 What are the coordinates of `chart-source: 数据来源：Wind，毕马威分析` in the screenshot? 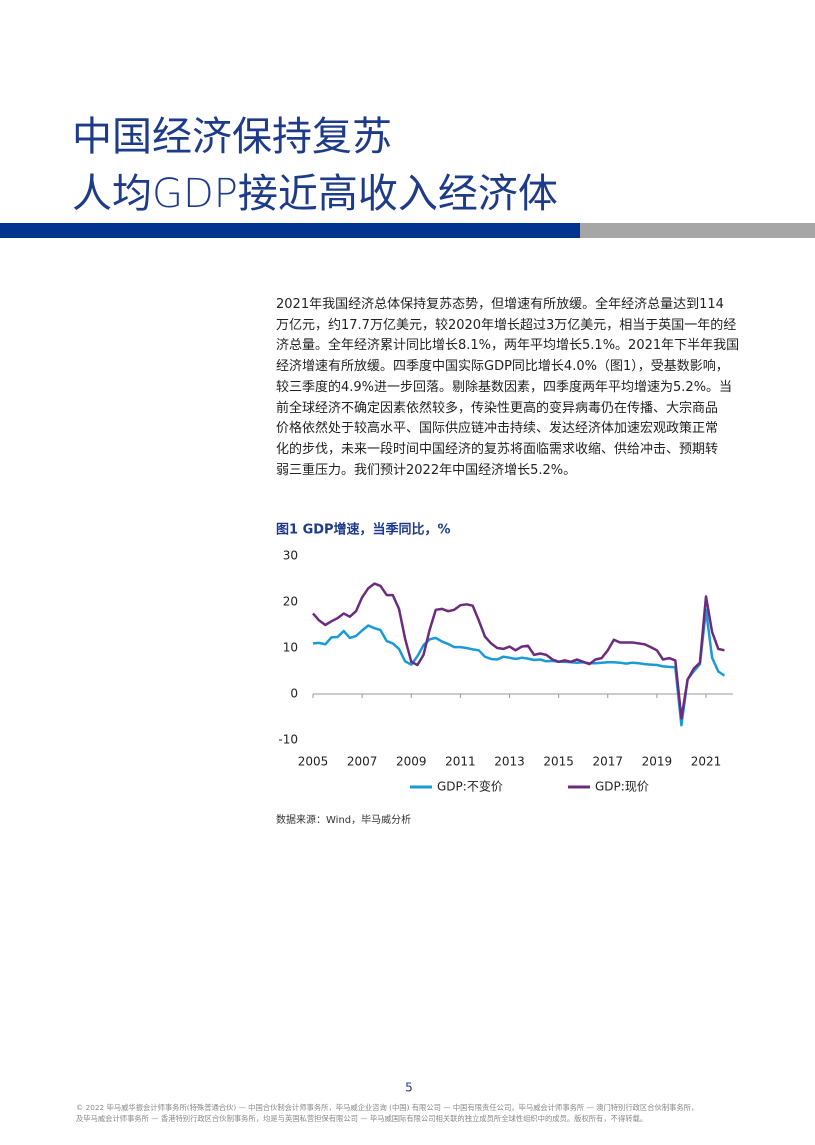 It's located at (343, 819).